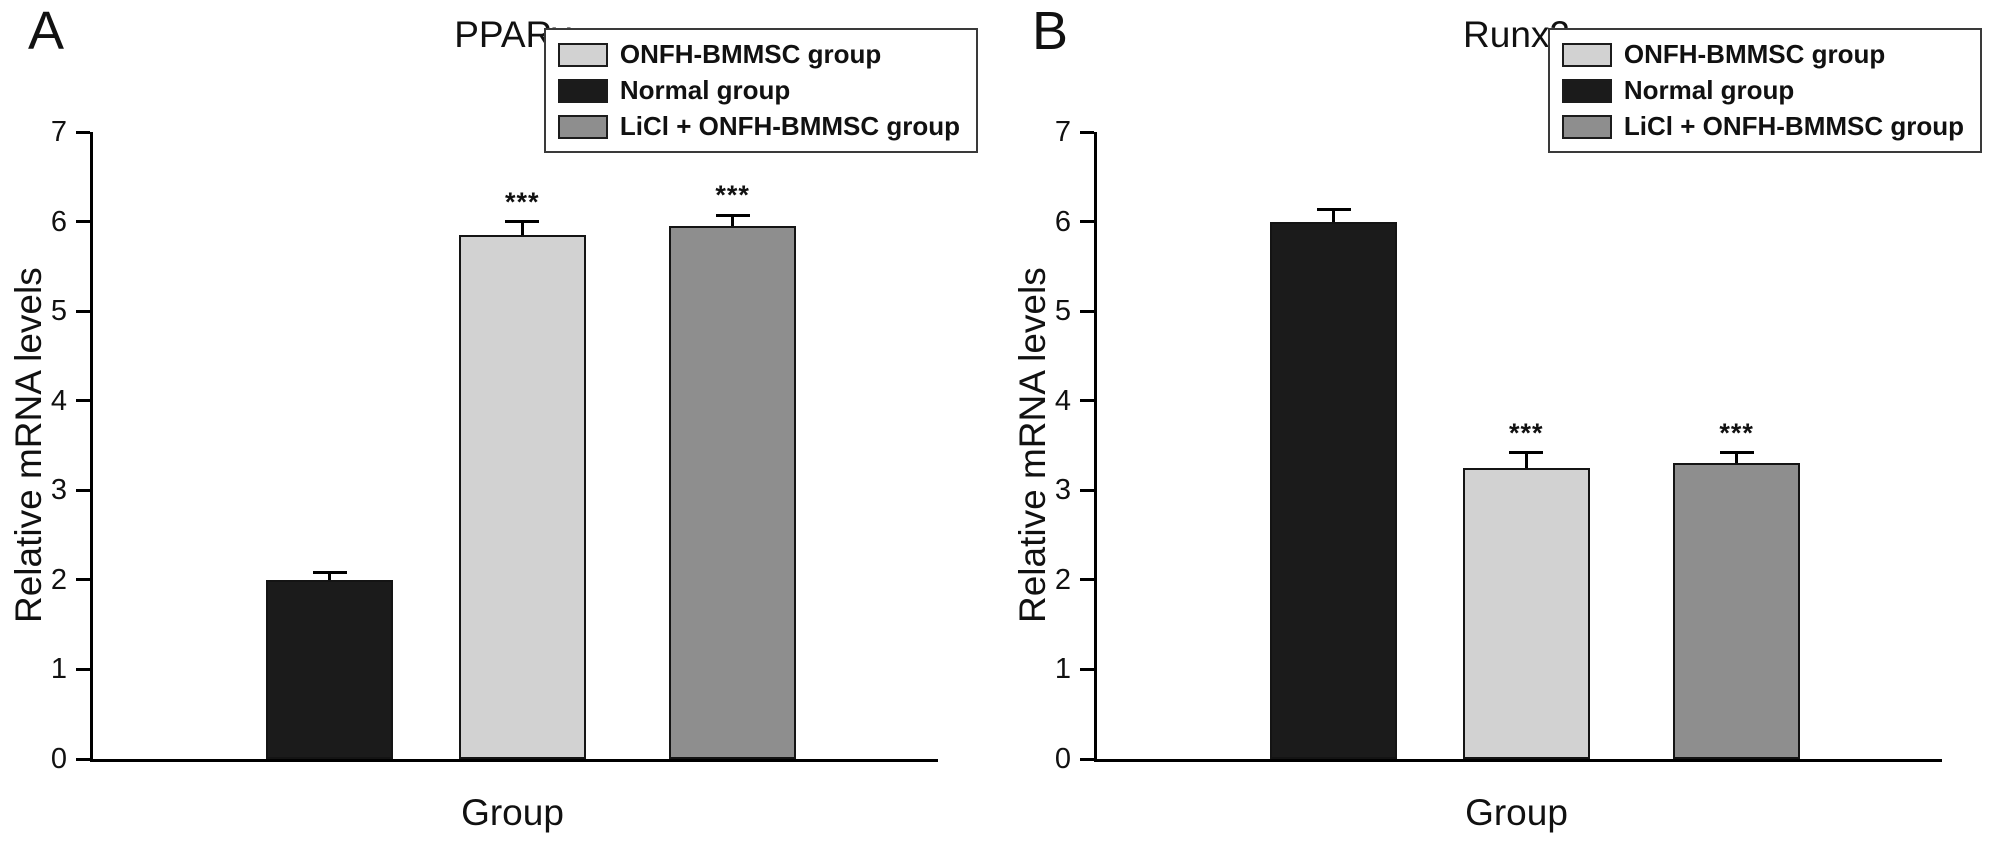  Describe the element at coordinates (46, 31) in the screenshot. I see `panel-label: A` at that location.